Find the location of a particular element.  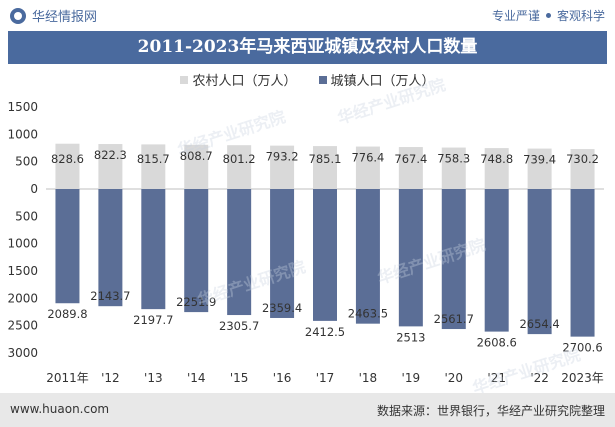

bullet-dot-icon is located at coordinates (548, 15).